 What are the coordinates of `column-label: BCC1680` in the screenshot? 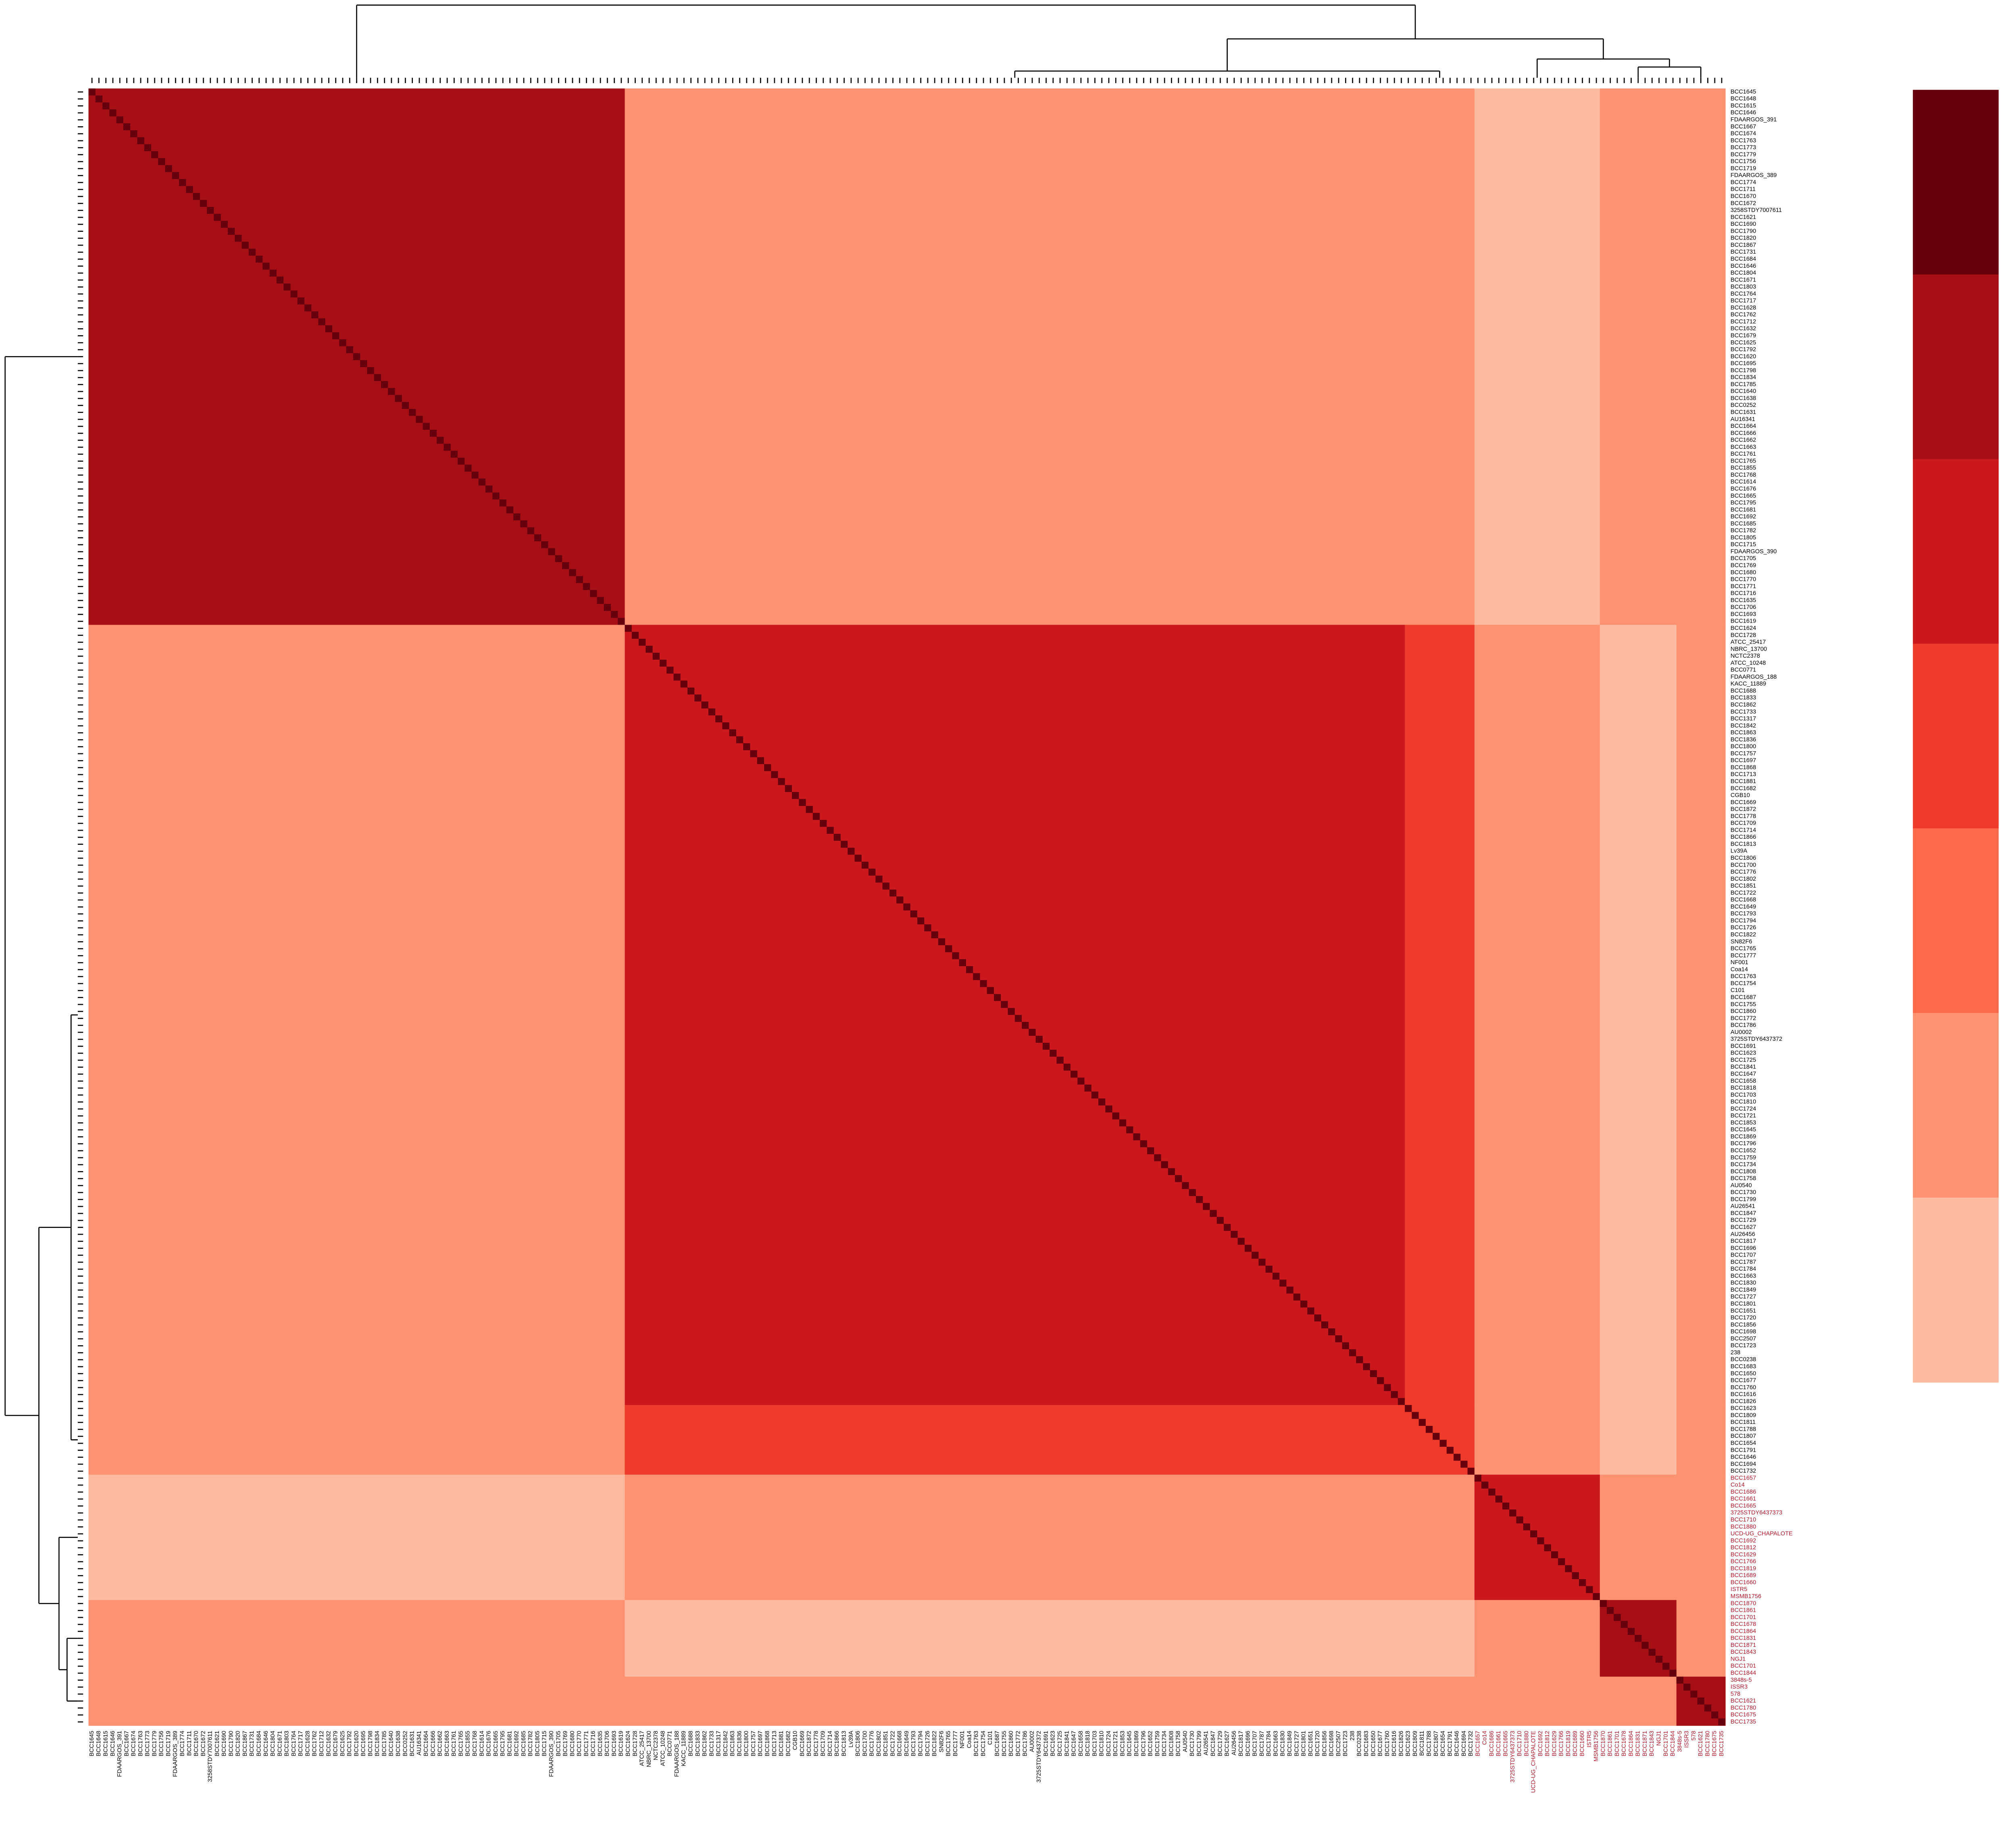 It's located at (572, 1744).